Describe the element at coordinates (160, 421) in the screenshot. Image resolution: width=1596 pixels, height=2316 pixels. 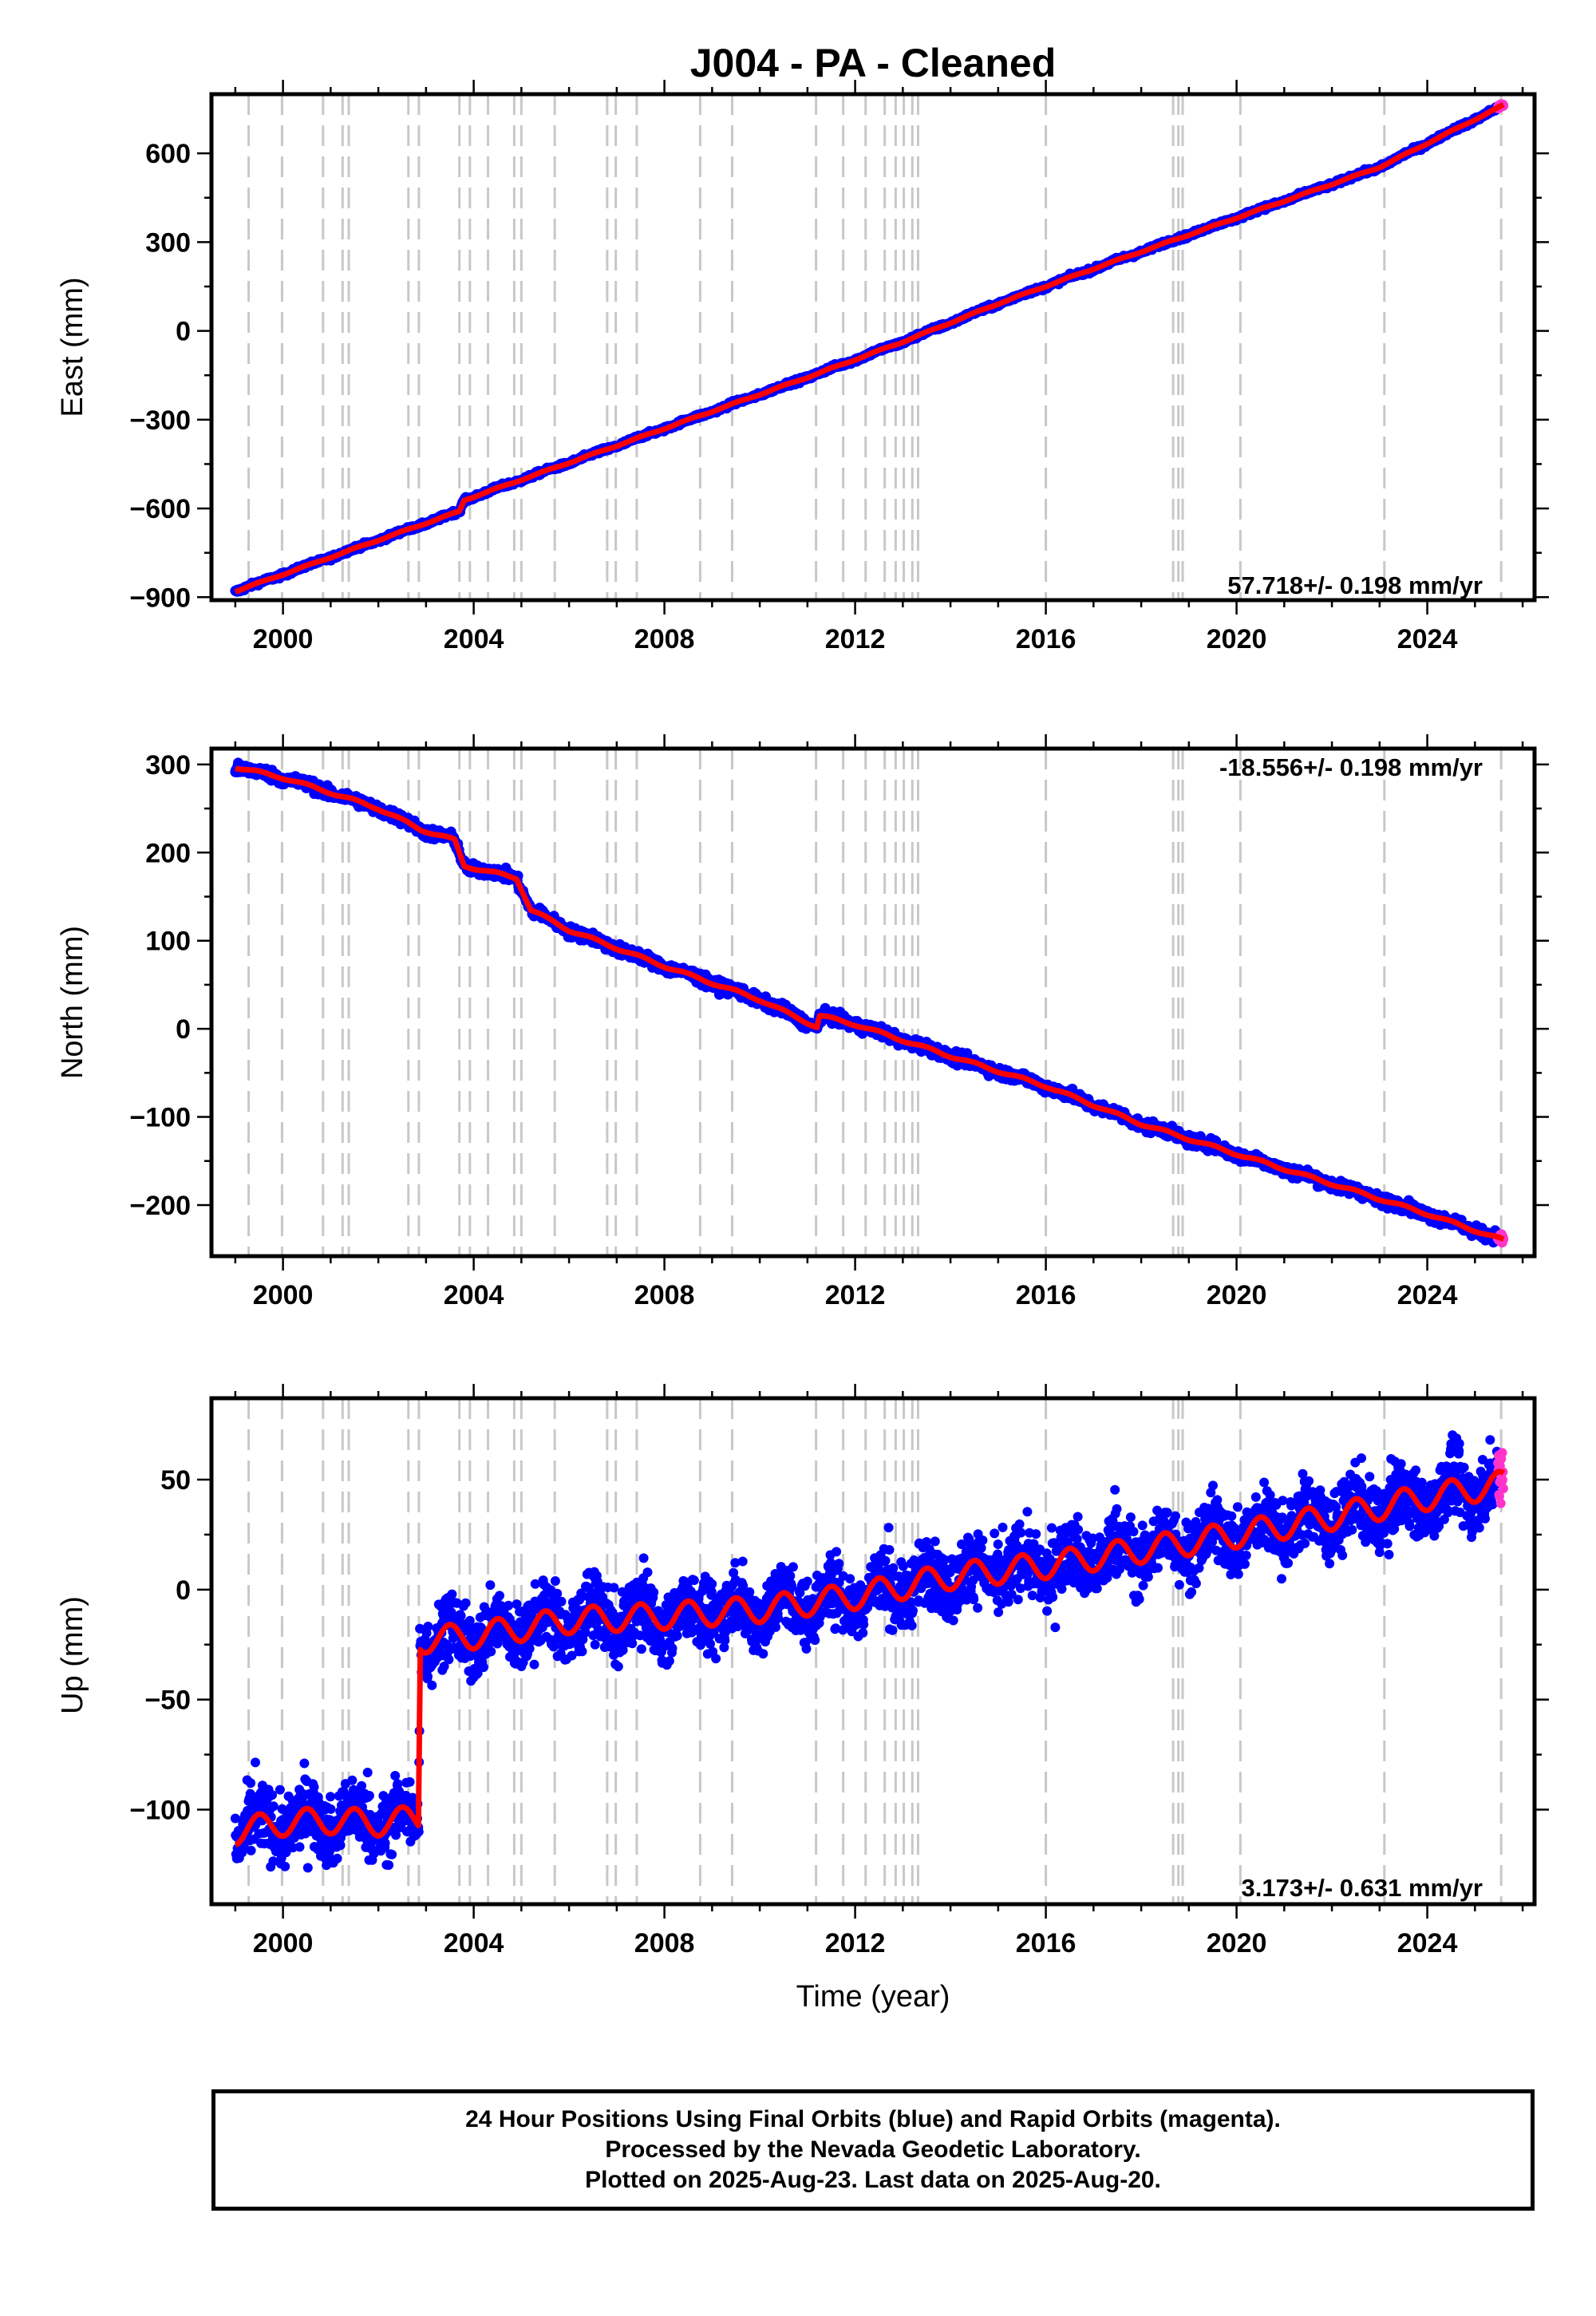
I see `y-tick-label: −300` at that location.